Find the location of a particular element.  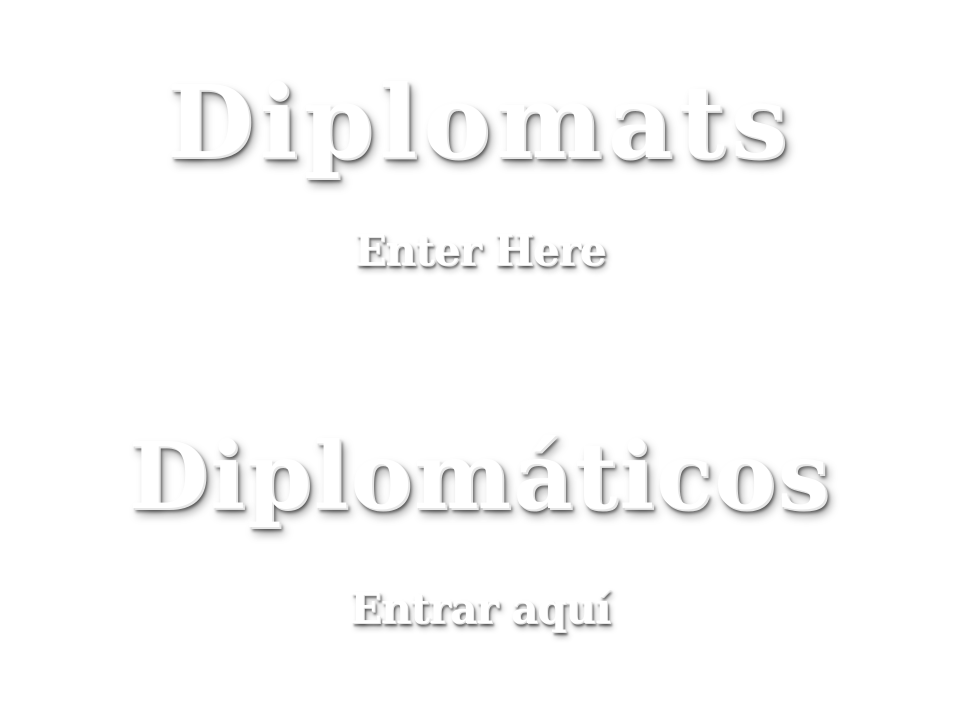

english-title: Diplomats is located at coordinates (480, 122).